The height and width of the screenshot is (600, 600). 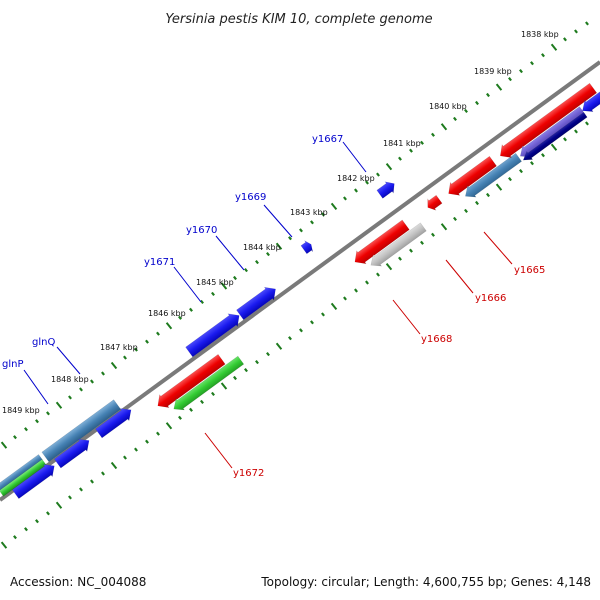 What do you see at coordinates (21, 410) in the screenshot?
I see `scale-label: 1849 kbp` at bounding box center [21, 410].